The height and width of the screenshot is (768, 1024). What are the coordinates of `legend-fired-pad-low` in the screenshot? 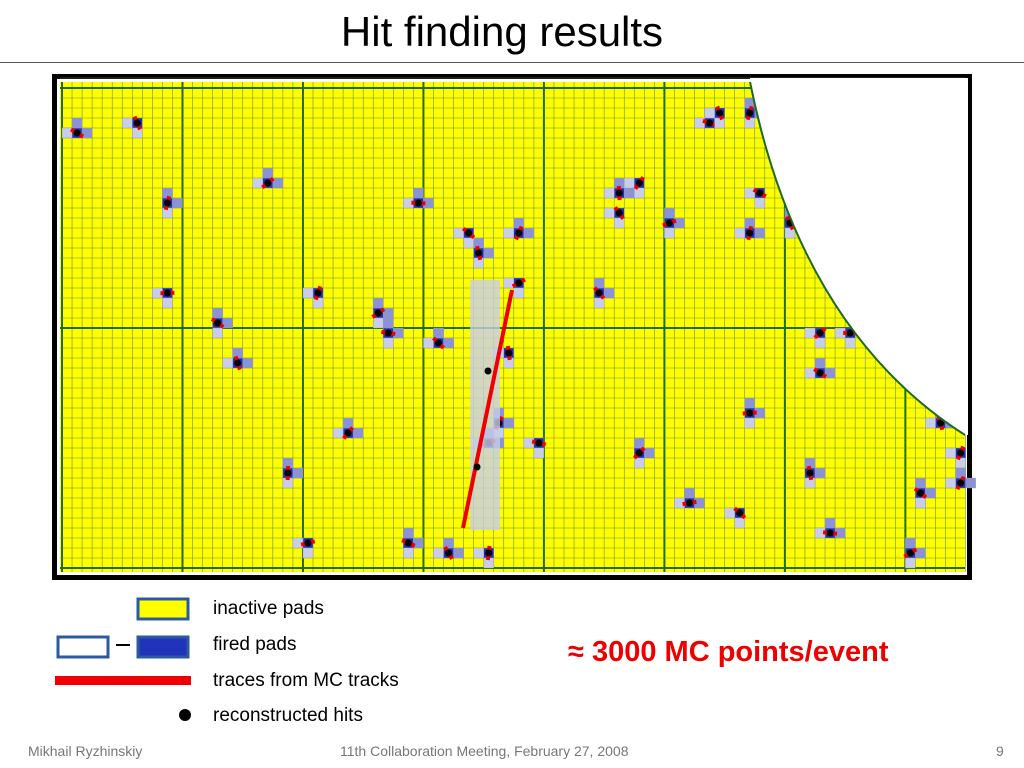 It's located at (83, 647).